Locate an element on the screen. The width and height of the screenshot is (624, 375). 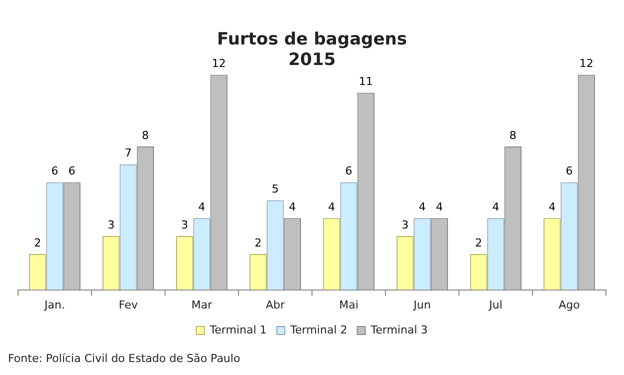
x-tick-label: Jan. is located at coordinates (54, 305).